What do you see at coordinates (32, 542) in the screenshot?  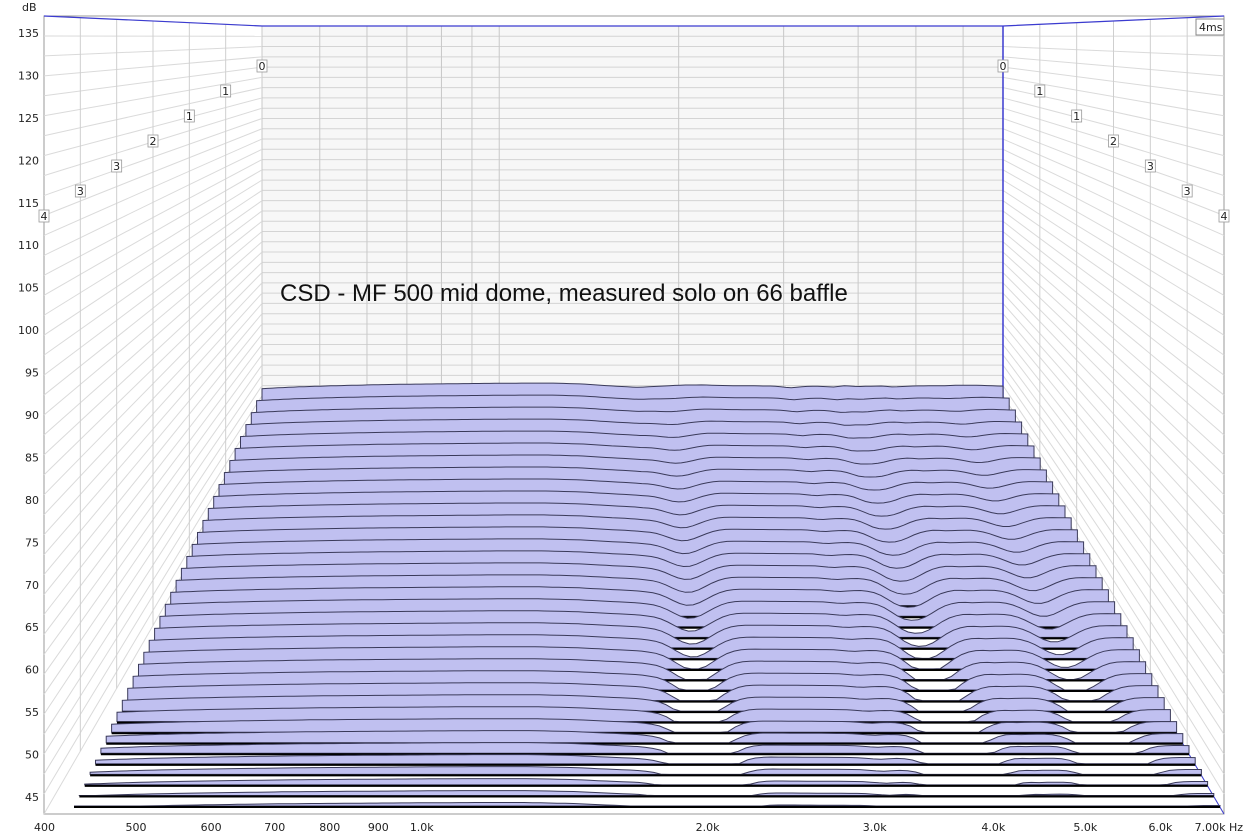 I see `y-tick-label: 75` at bounding box center [32, 542].